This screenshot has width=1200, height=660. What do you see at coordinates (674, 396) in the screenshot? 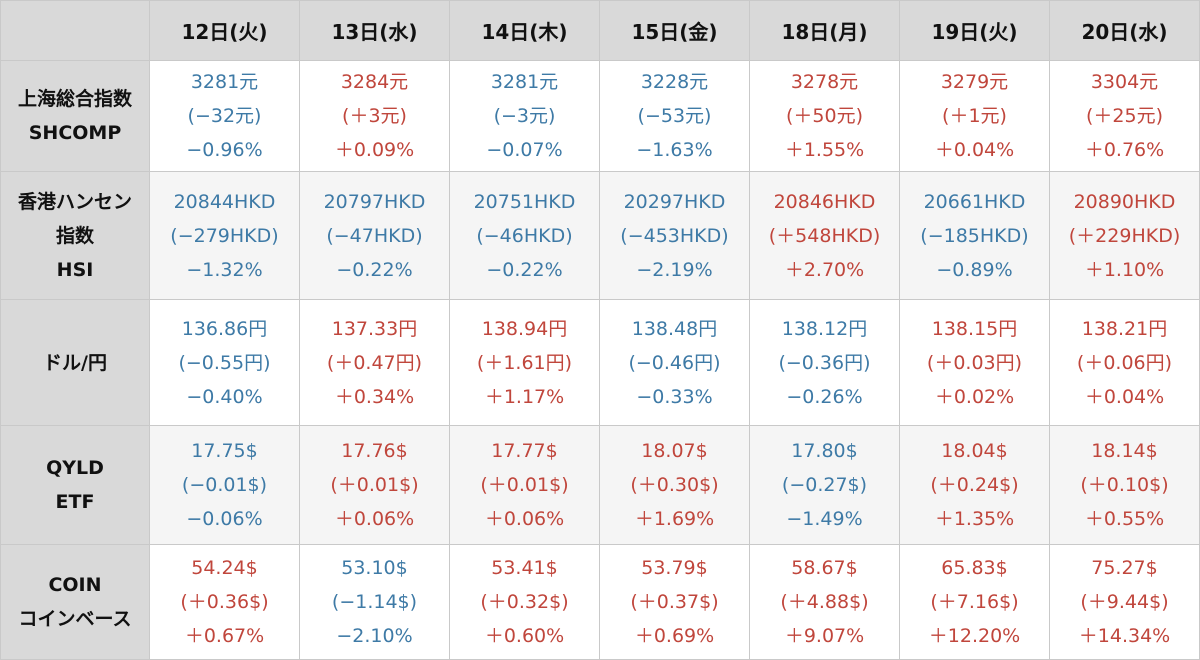
I see `change-percent: −0.33%` at bounding box center [674, 396].